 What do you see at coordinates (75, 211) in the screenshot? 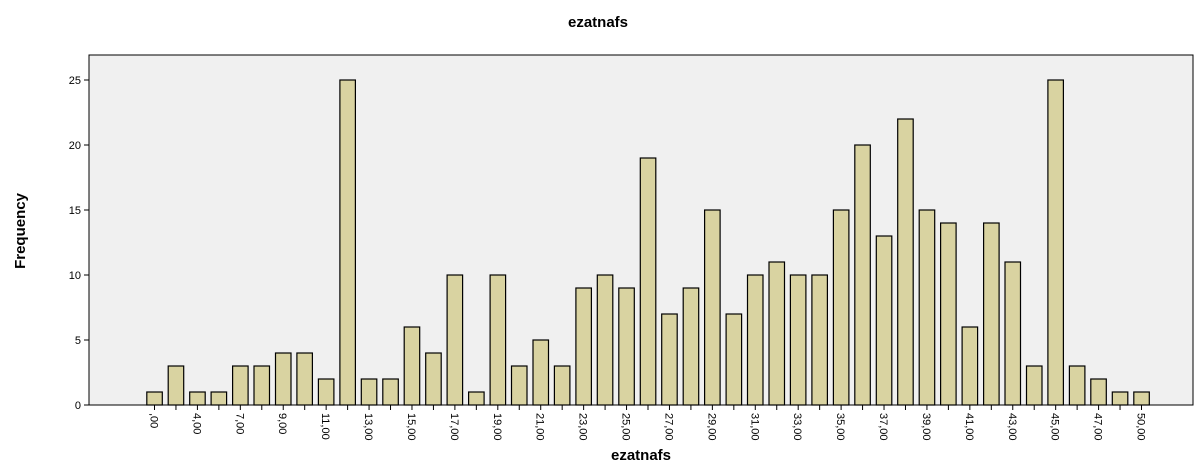
I see `y-tick-label: 15` at bounding box center [75, 211].